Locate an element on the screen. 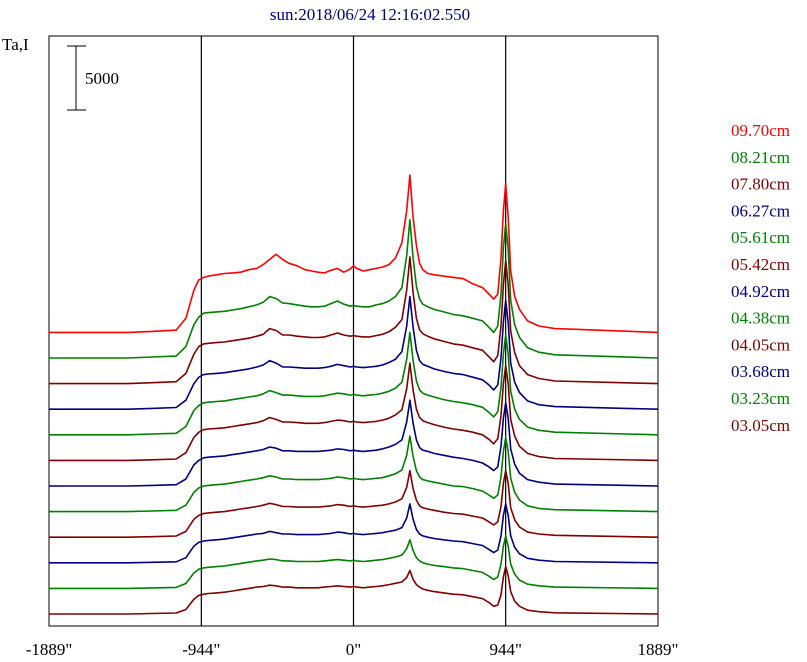 The height and width of the screenshot is (662, 807). trace-04.05cm is located at coordinates (354, 504).